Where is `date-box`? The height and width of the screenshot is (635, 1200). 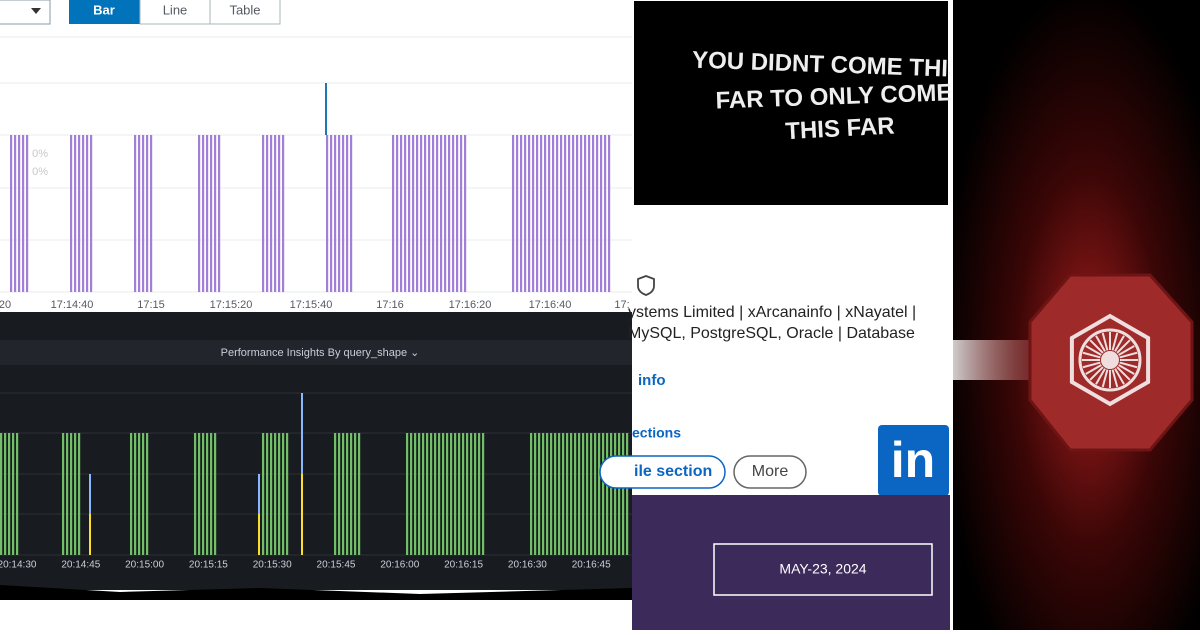 date-box is located at coordinates (823, 569).